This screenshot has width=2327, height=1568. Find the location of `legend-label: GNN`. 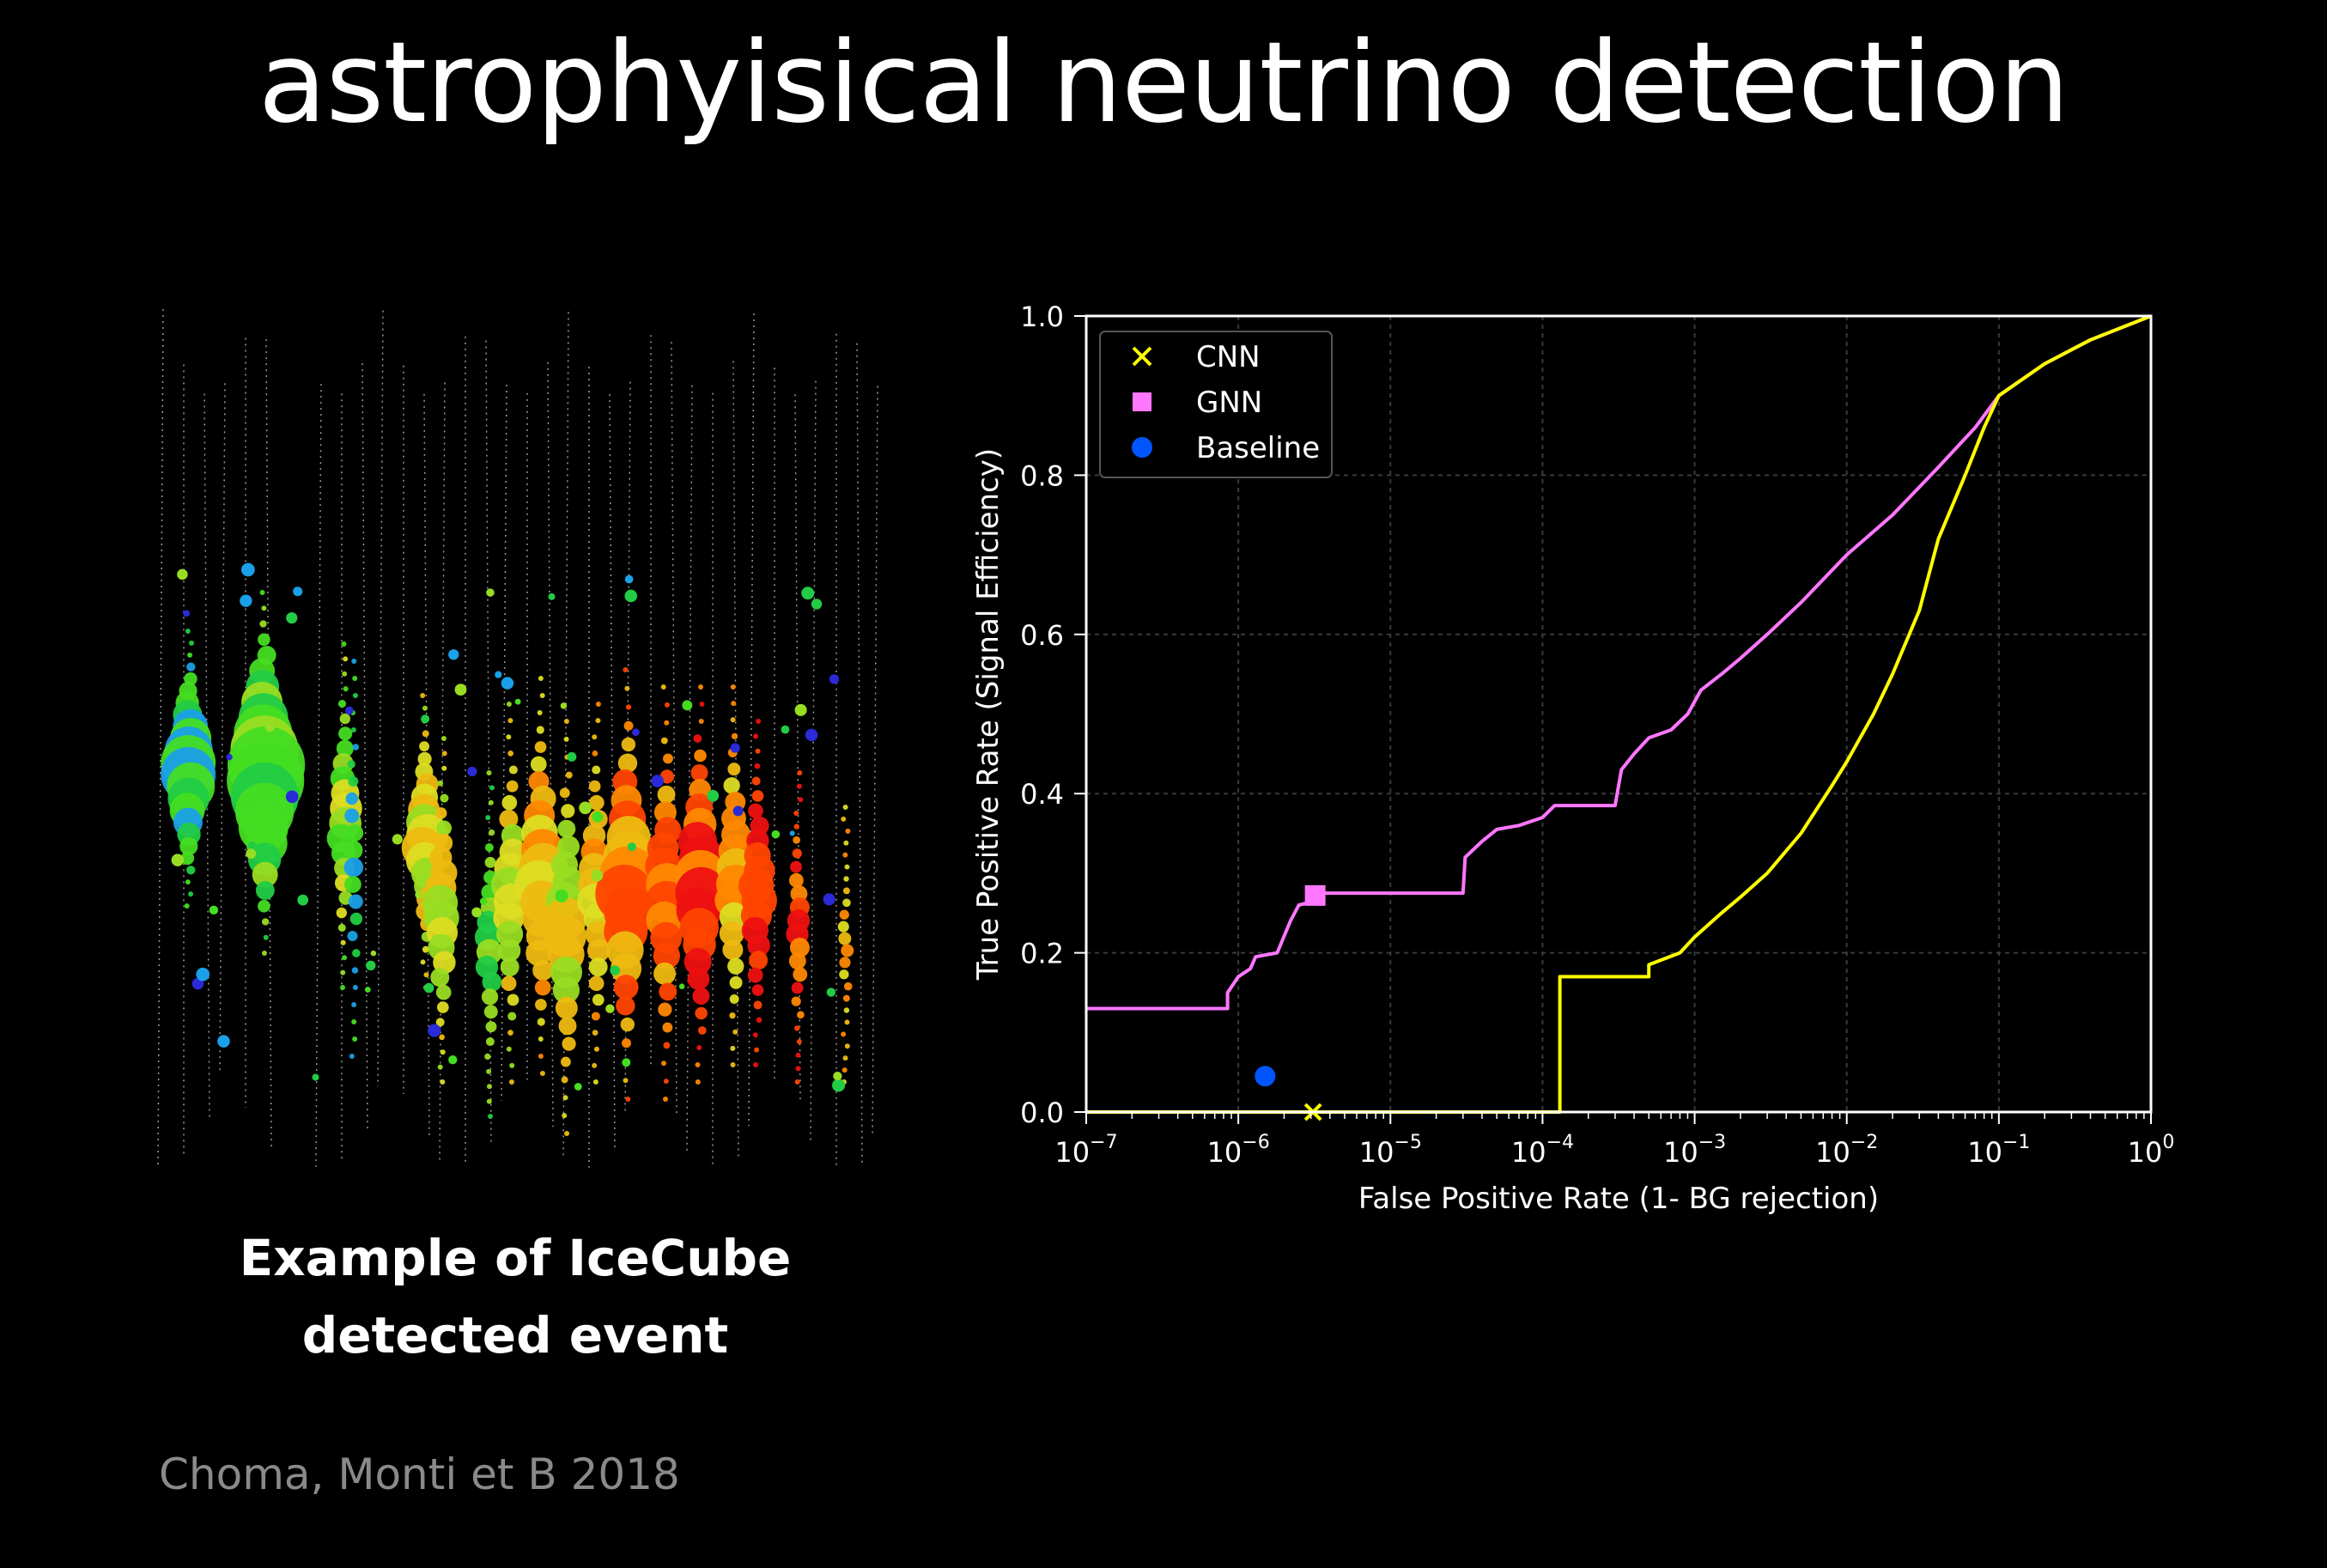

legend-label: GNN is located at coordinates (1229, 403).